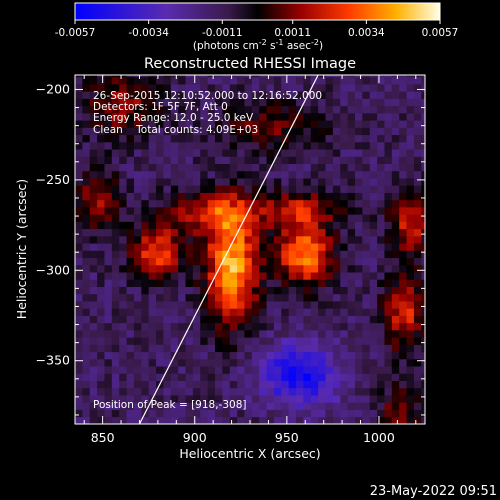 The height and width of the screenshot is (500, 500). I want to click on render-timestamp: 23-May-2022 09:51, so click(433, 491).